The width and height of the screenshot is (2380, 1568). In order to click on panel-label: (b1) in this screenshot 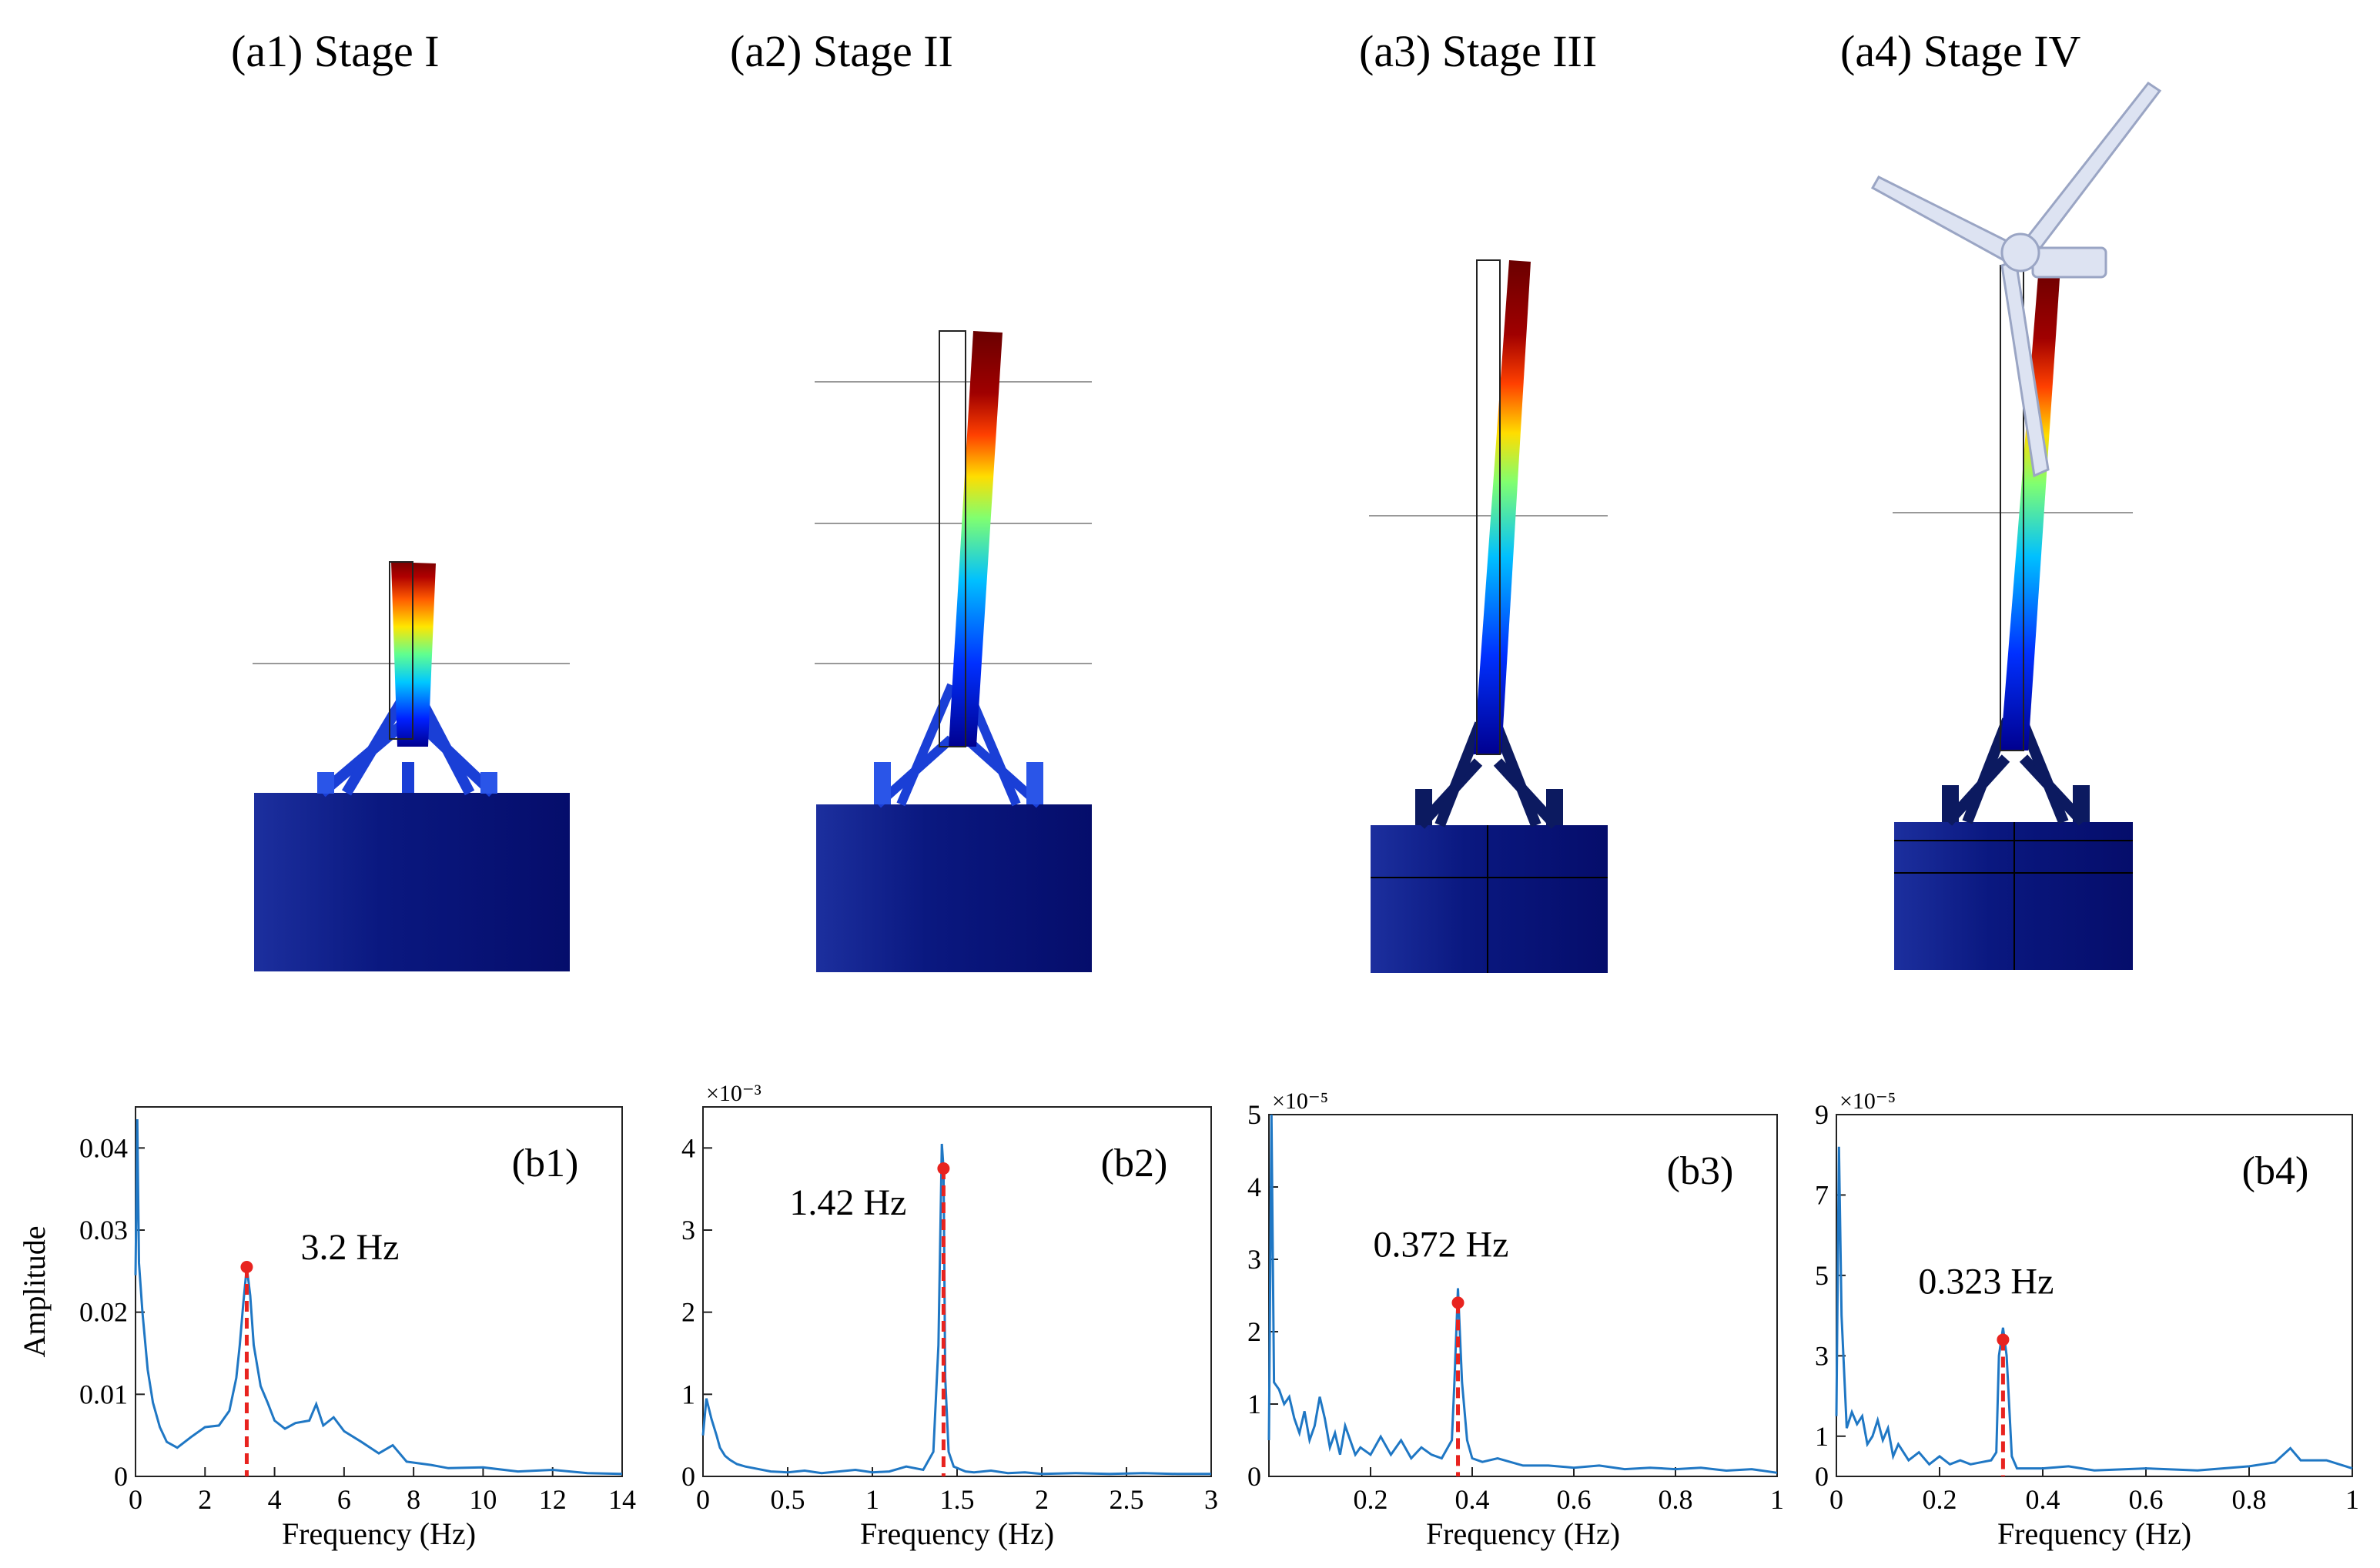, I will do `click(545, 1163)`.